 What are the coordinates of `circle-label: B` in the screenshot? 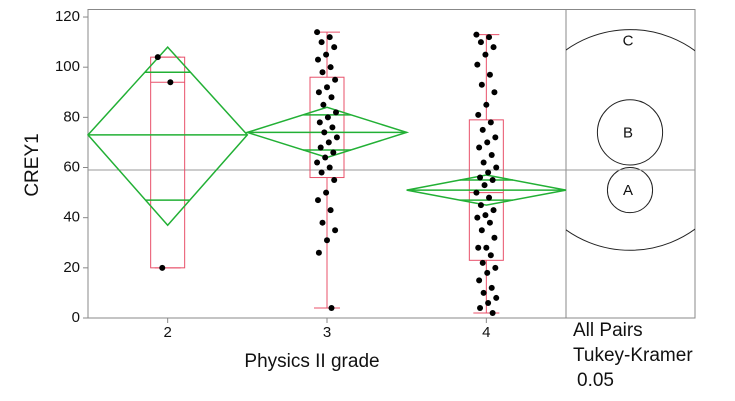 It's located at (628, 132).